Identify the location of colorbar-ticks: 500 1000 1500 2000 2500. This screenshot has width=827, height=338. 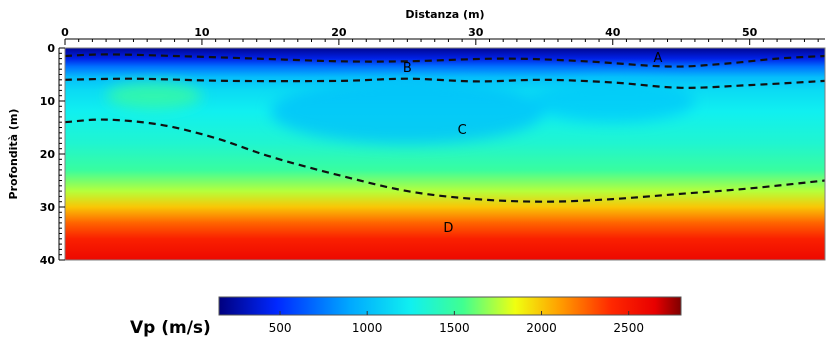
(456, 323).